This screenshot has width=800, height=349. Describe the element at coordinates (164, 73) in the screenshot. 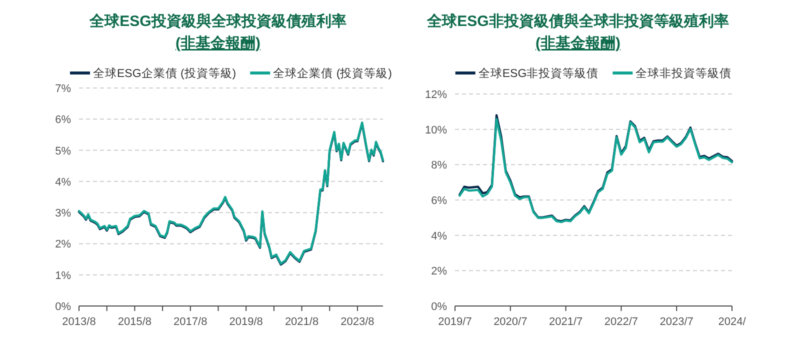

I see `legend-label: 全球ESG企業債 (投資等級)` at that location.